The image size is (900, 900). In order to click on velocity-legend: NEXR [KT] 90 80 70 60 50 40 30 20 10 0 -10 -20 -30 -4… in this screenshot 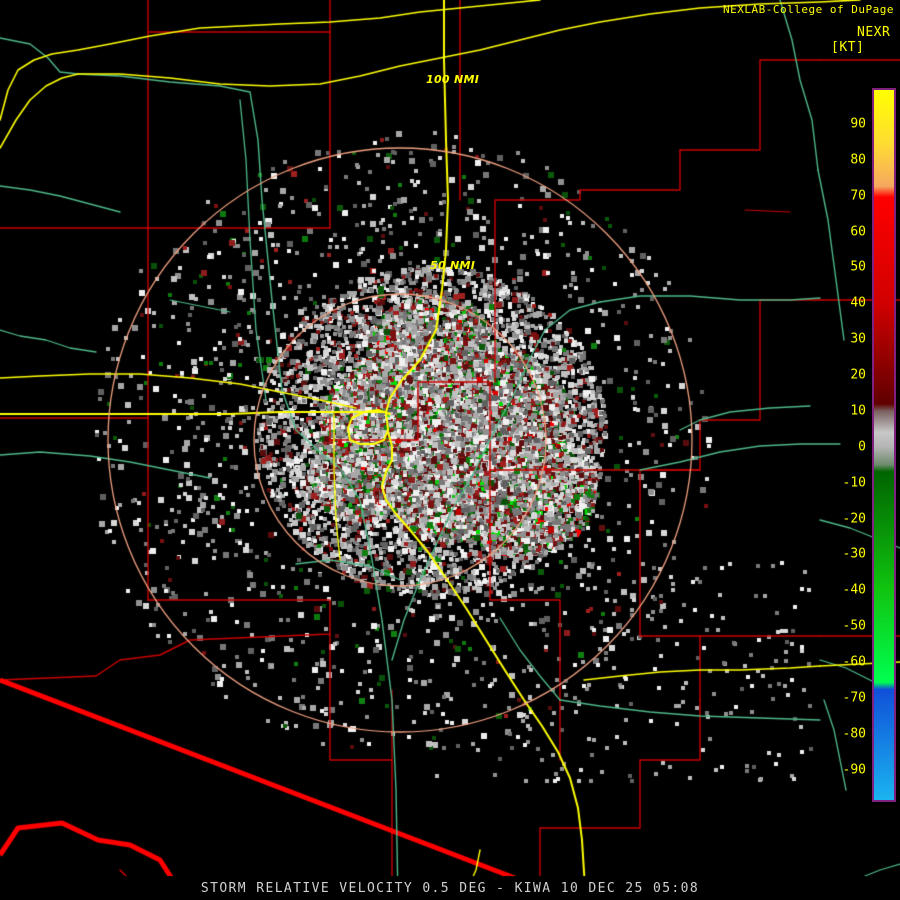, I will do `click(861, 420)`.